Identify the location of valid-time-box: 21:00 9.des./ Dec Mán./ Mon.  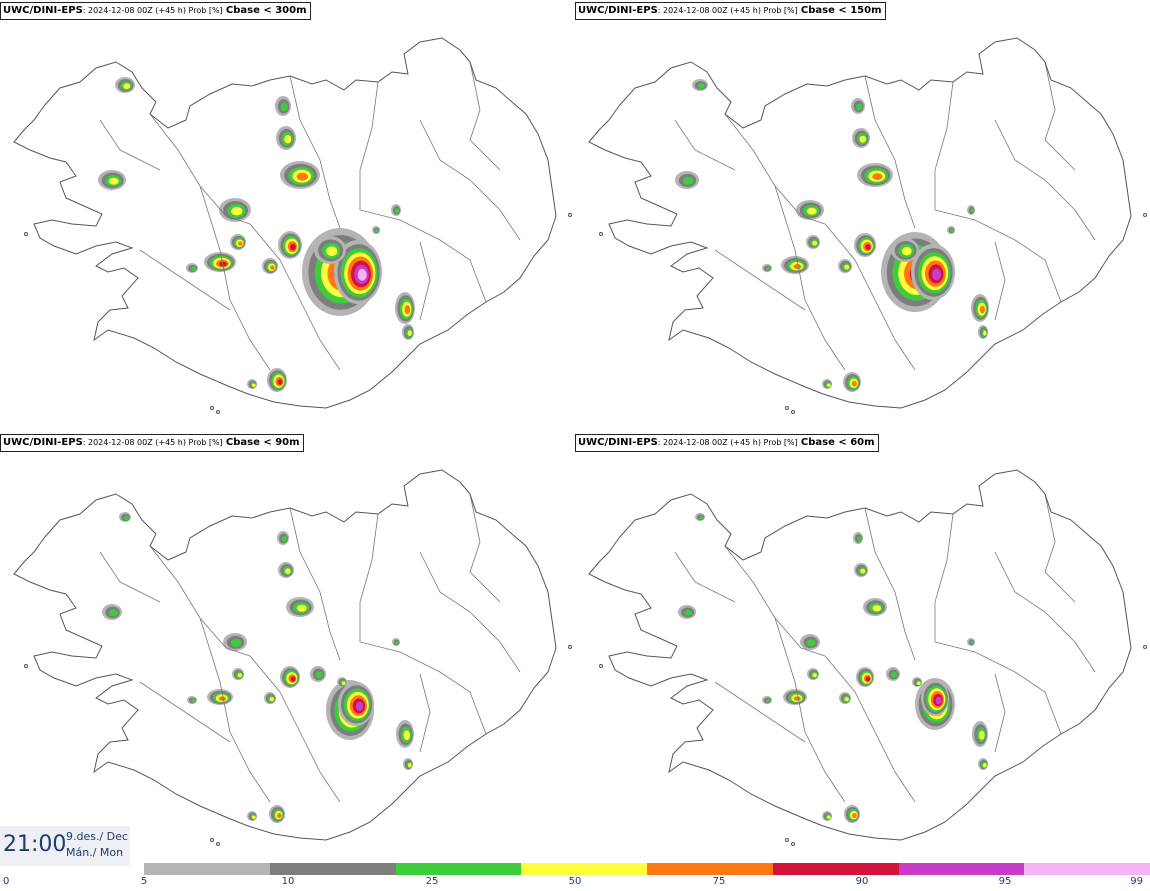
(65, 846).